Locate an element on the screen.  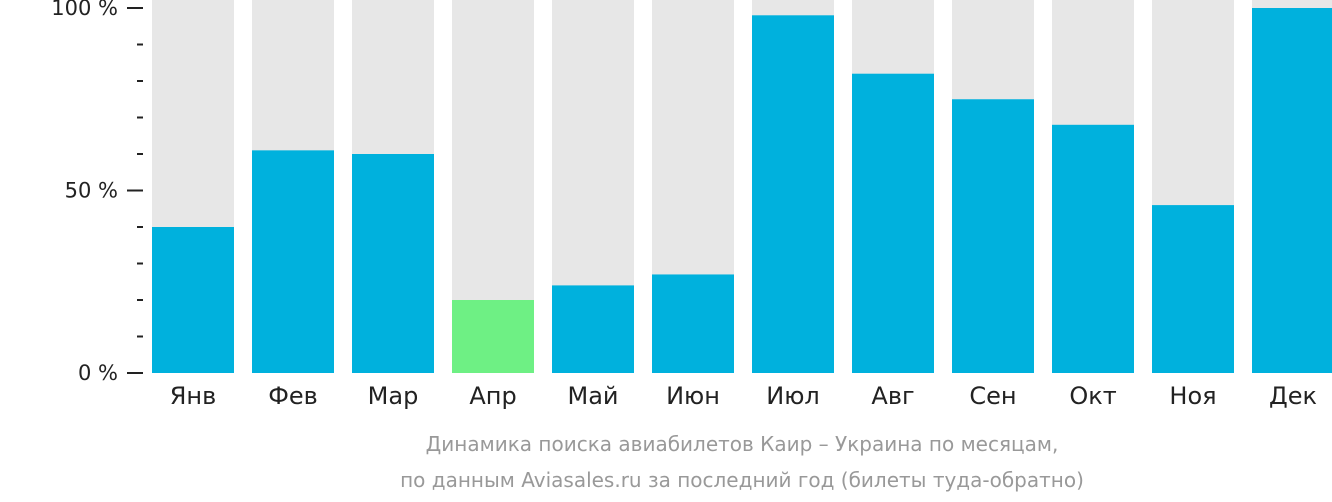
x-tick-label: Май is located at coordinates (592, 396).